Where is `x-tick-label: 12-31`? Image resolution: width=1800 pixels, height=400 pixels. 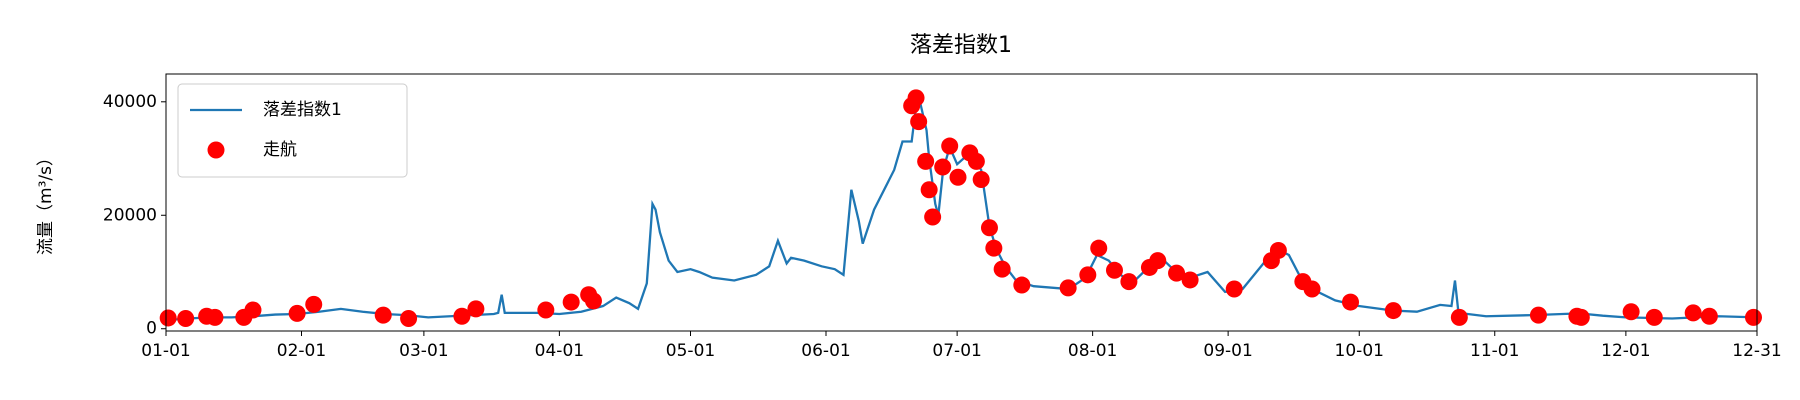
x-tick-label: 12-31 is located at coordinates (1756, 351).